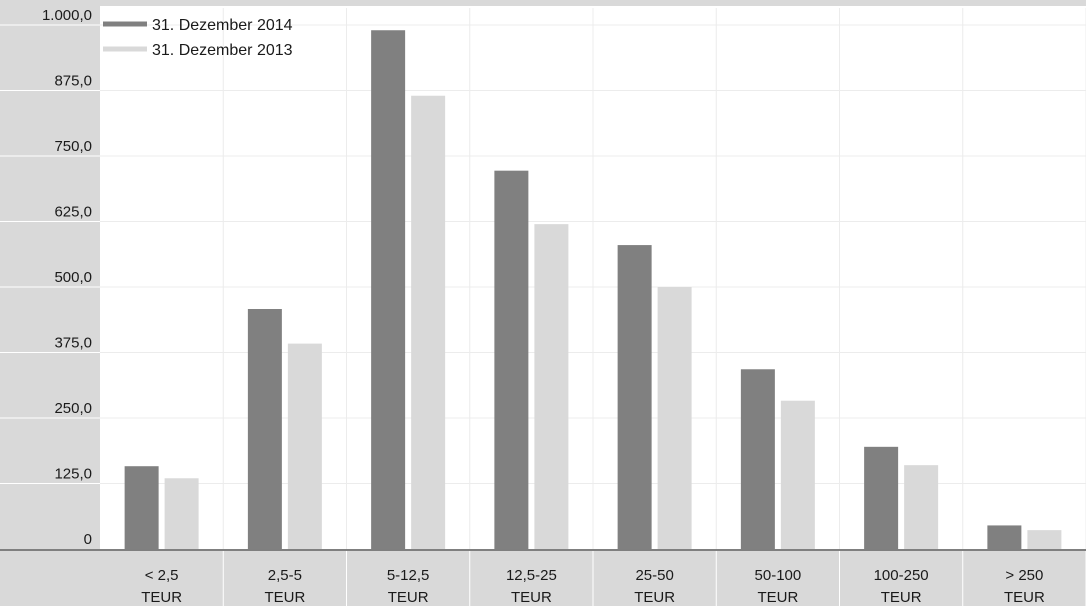 The height and width of the screenshot is (606, 1086). Describe the element at coordinates (198, 38) in the screenshot. I see `legend: 31. Dezember 2014 31. Dezember 2013` at that location.